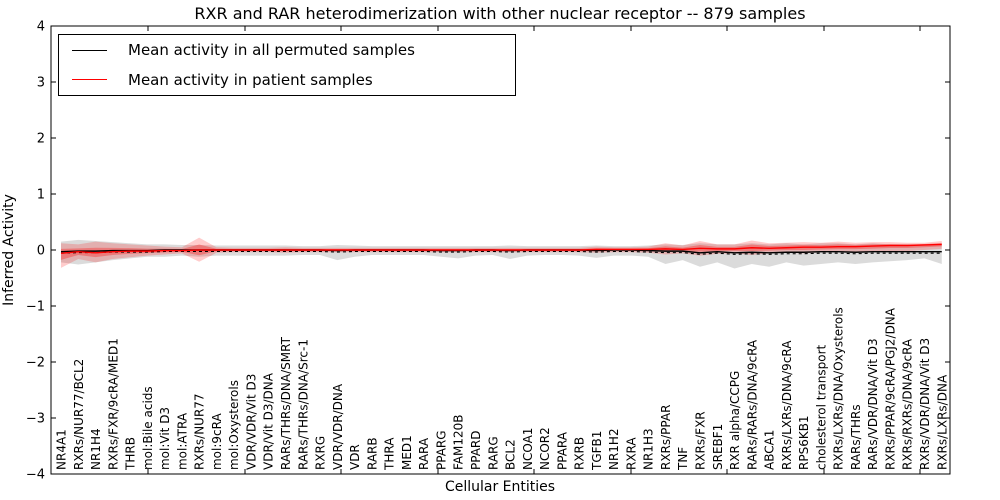  I want to click on svg-text: mol:Bile acids, so click(148, 428).